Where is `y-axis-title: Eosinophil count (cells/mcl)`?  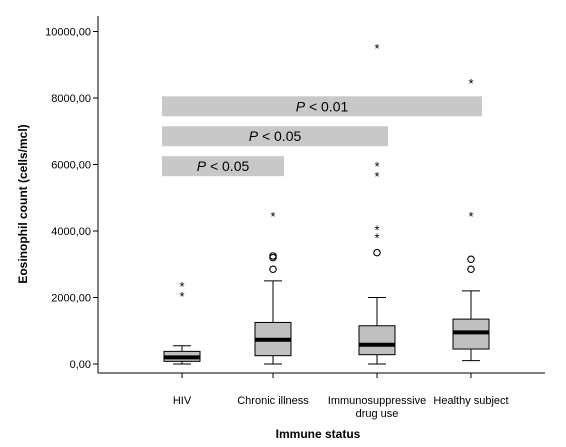 y-axis-title: Eosinophil count (cells/mcl) is located at coordinates (23, 203).